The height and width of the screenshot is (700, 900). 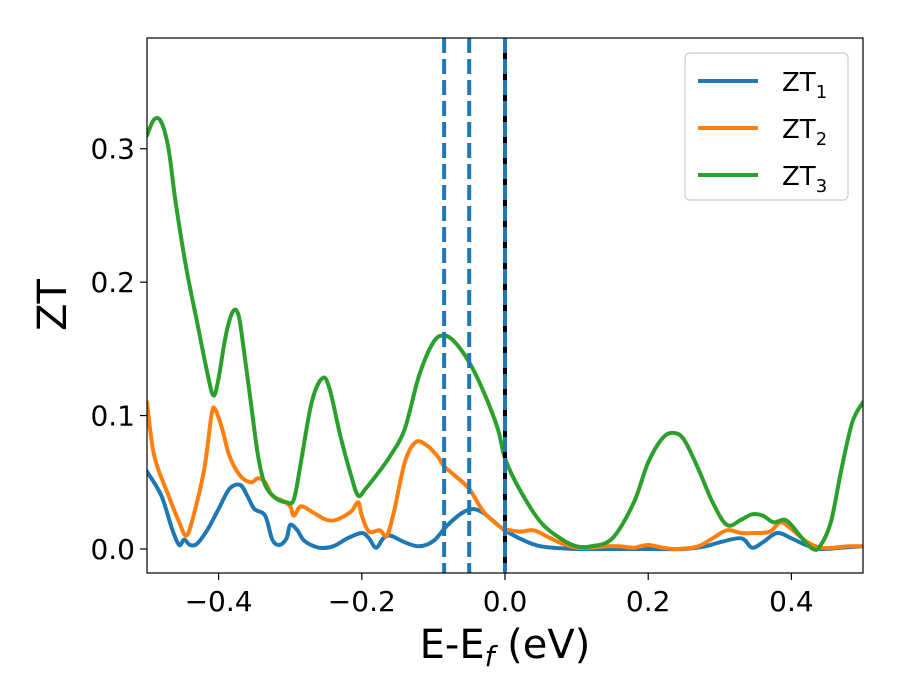 What do you see at coordinates (804, 179) in the screenshot?
I see `legend-label-zt3: ZT3` at bounding box center [804, 179].